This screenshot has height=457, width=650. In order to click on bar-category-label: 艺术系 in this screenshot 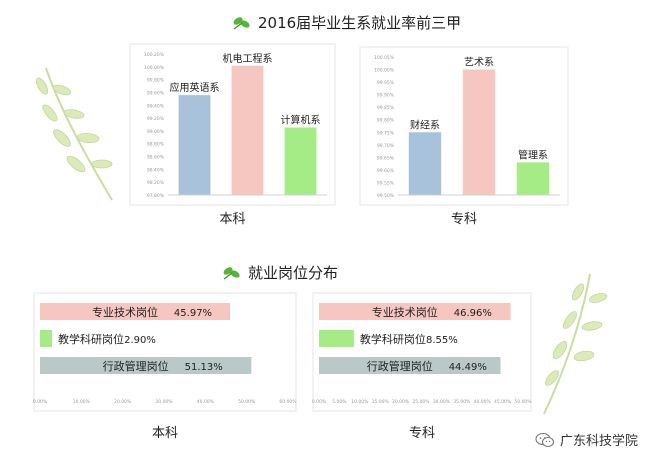, I will do `click(479, 63)`.